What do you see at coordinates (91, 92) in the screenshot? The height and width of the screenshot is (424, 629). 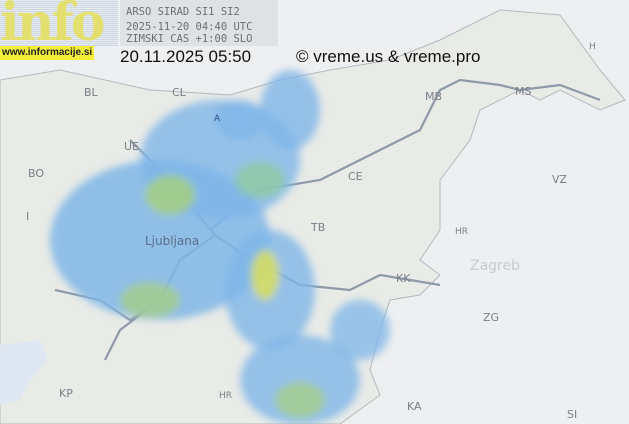 I see `label-bl: BL` at bounding box center [91, 92].